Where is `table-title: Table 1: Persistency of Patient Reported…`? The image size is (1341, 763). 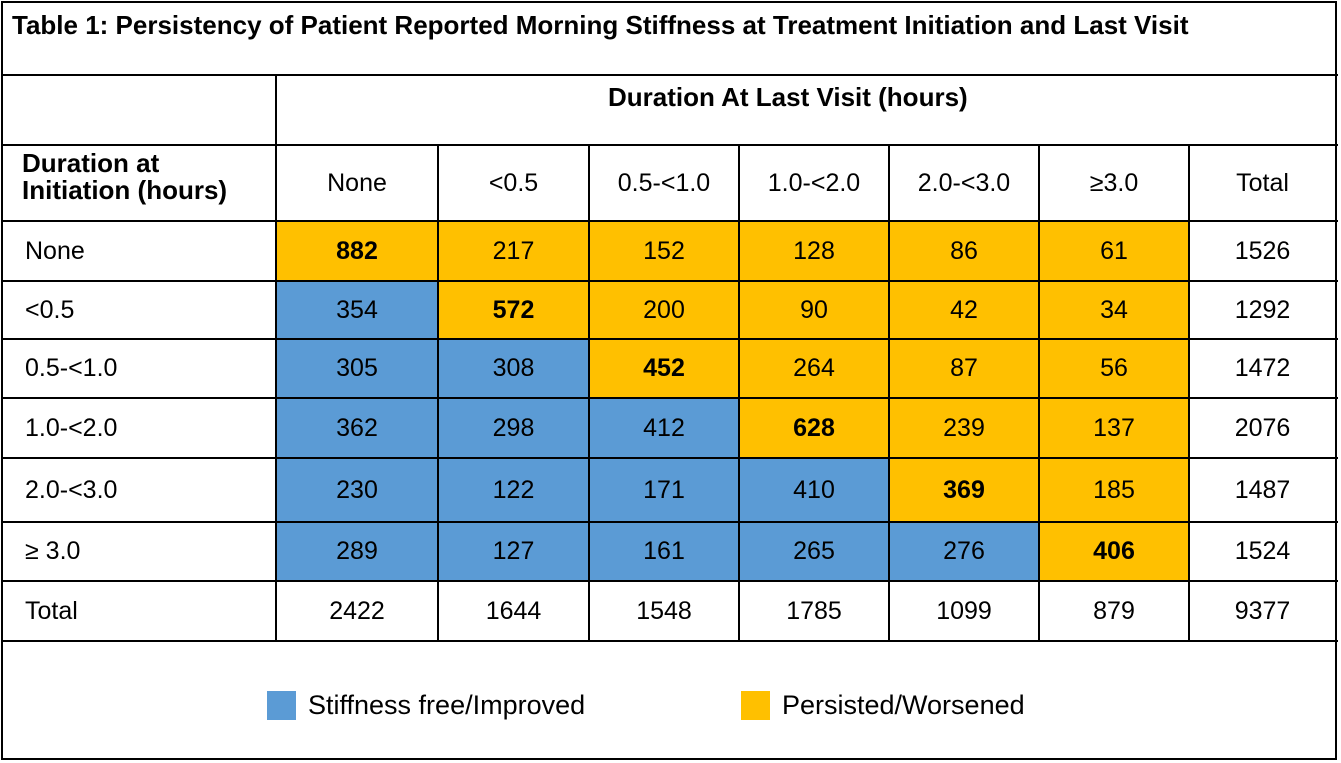 table-title: Table 1: Persistency of Patient Reported… is located at coordinates (600, 25).